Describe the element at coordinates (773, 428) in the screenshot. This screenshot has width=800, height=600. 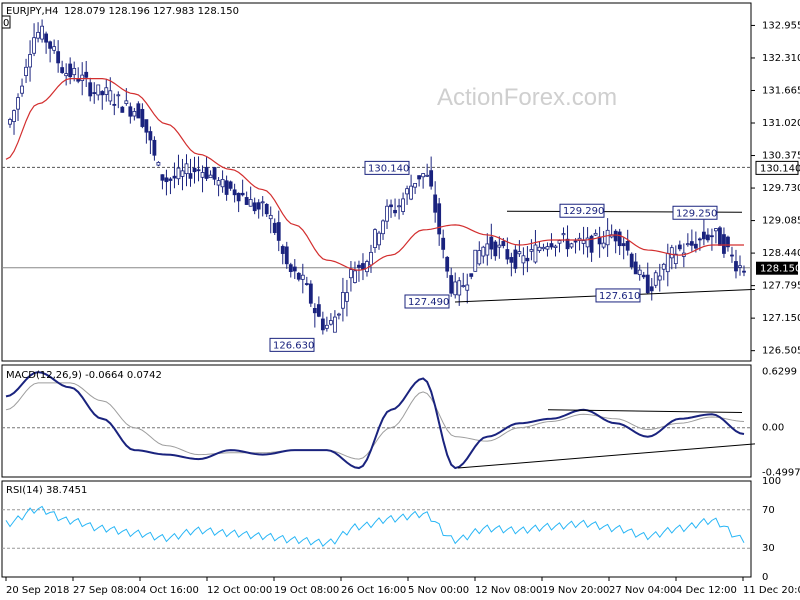
I see `macd-axis-label: 0.00` at that location.